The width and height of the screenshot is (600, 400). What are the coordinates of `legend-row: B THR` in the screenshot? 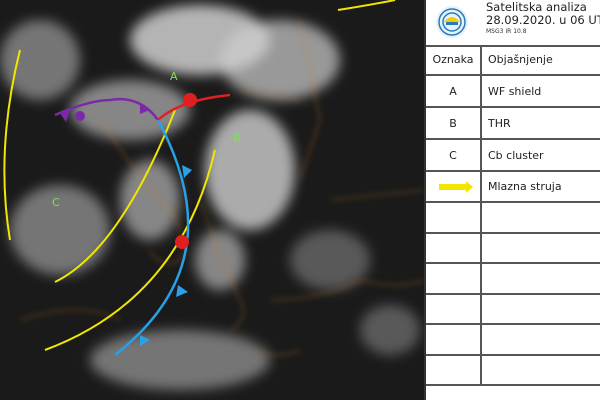 It's located at (513, 124).